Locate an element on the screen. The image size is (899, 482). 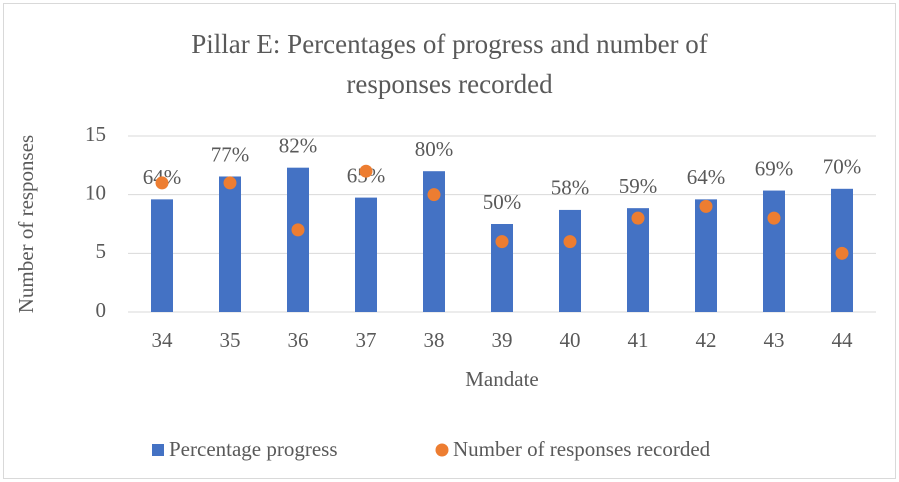
x-axis-label: Mandate is located at coordinates (501, 379).